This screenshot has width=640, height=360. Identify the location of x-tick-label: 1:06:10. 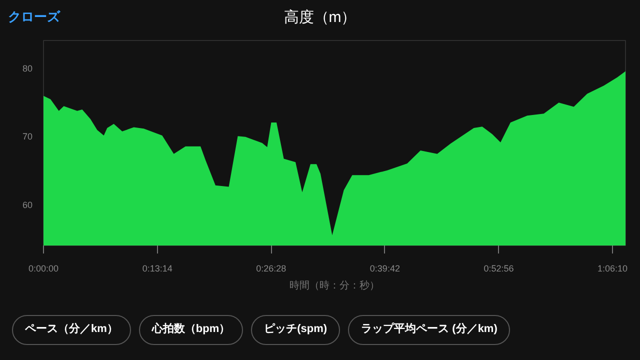
(613, 269).